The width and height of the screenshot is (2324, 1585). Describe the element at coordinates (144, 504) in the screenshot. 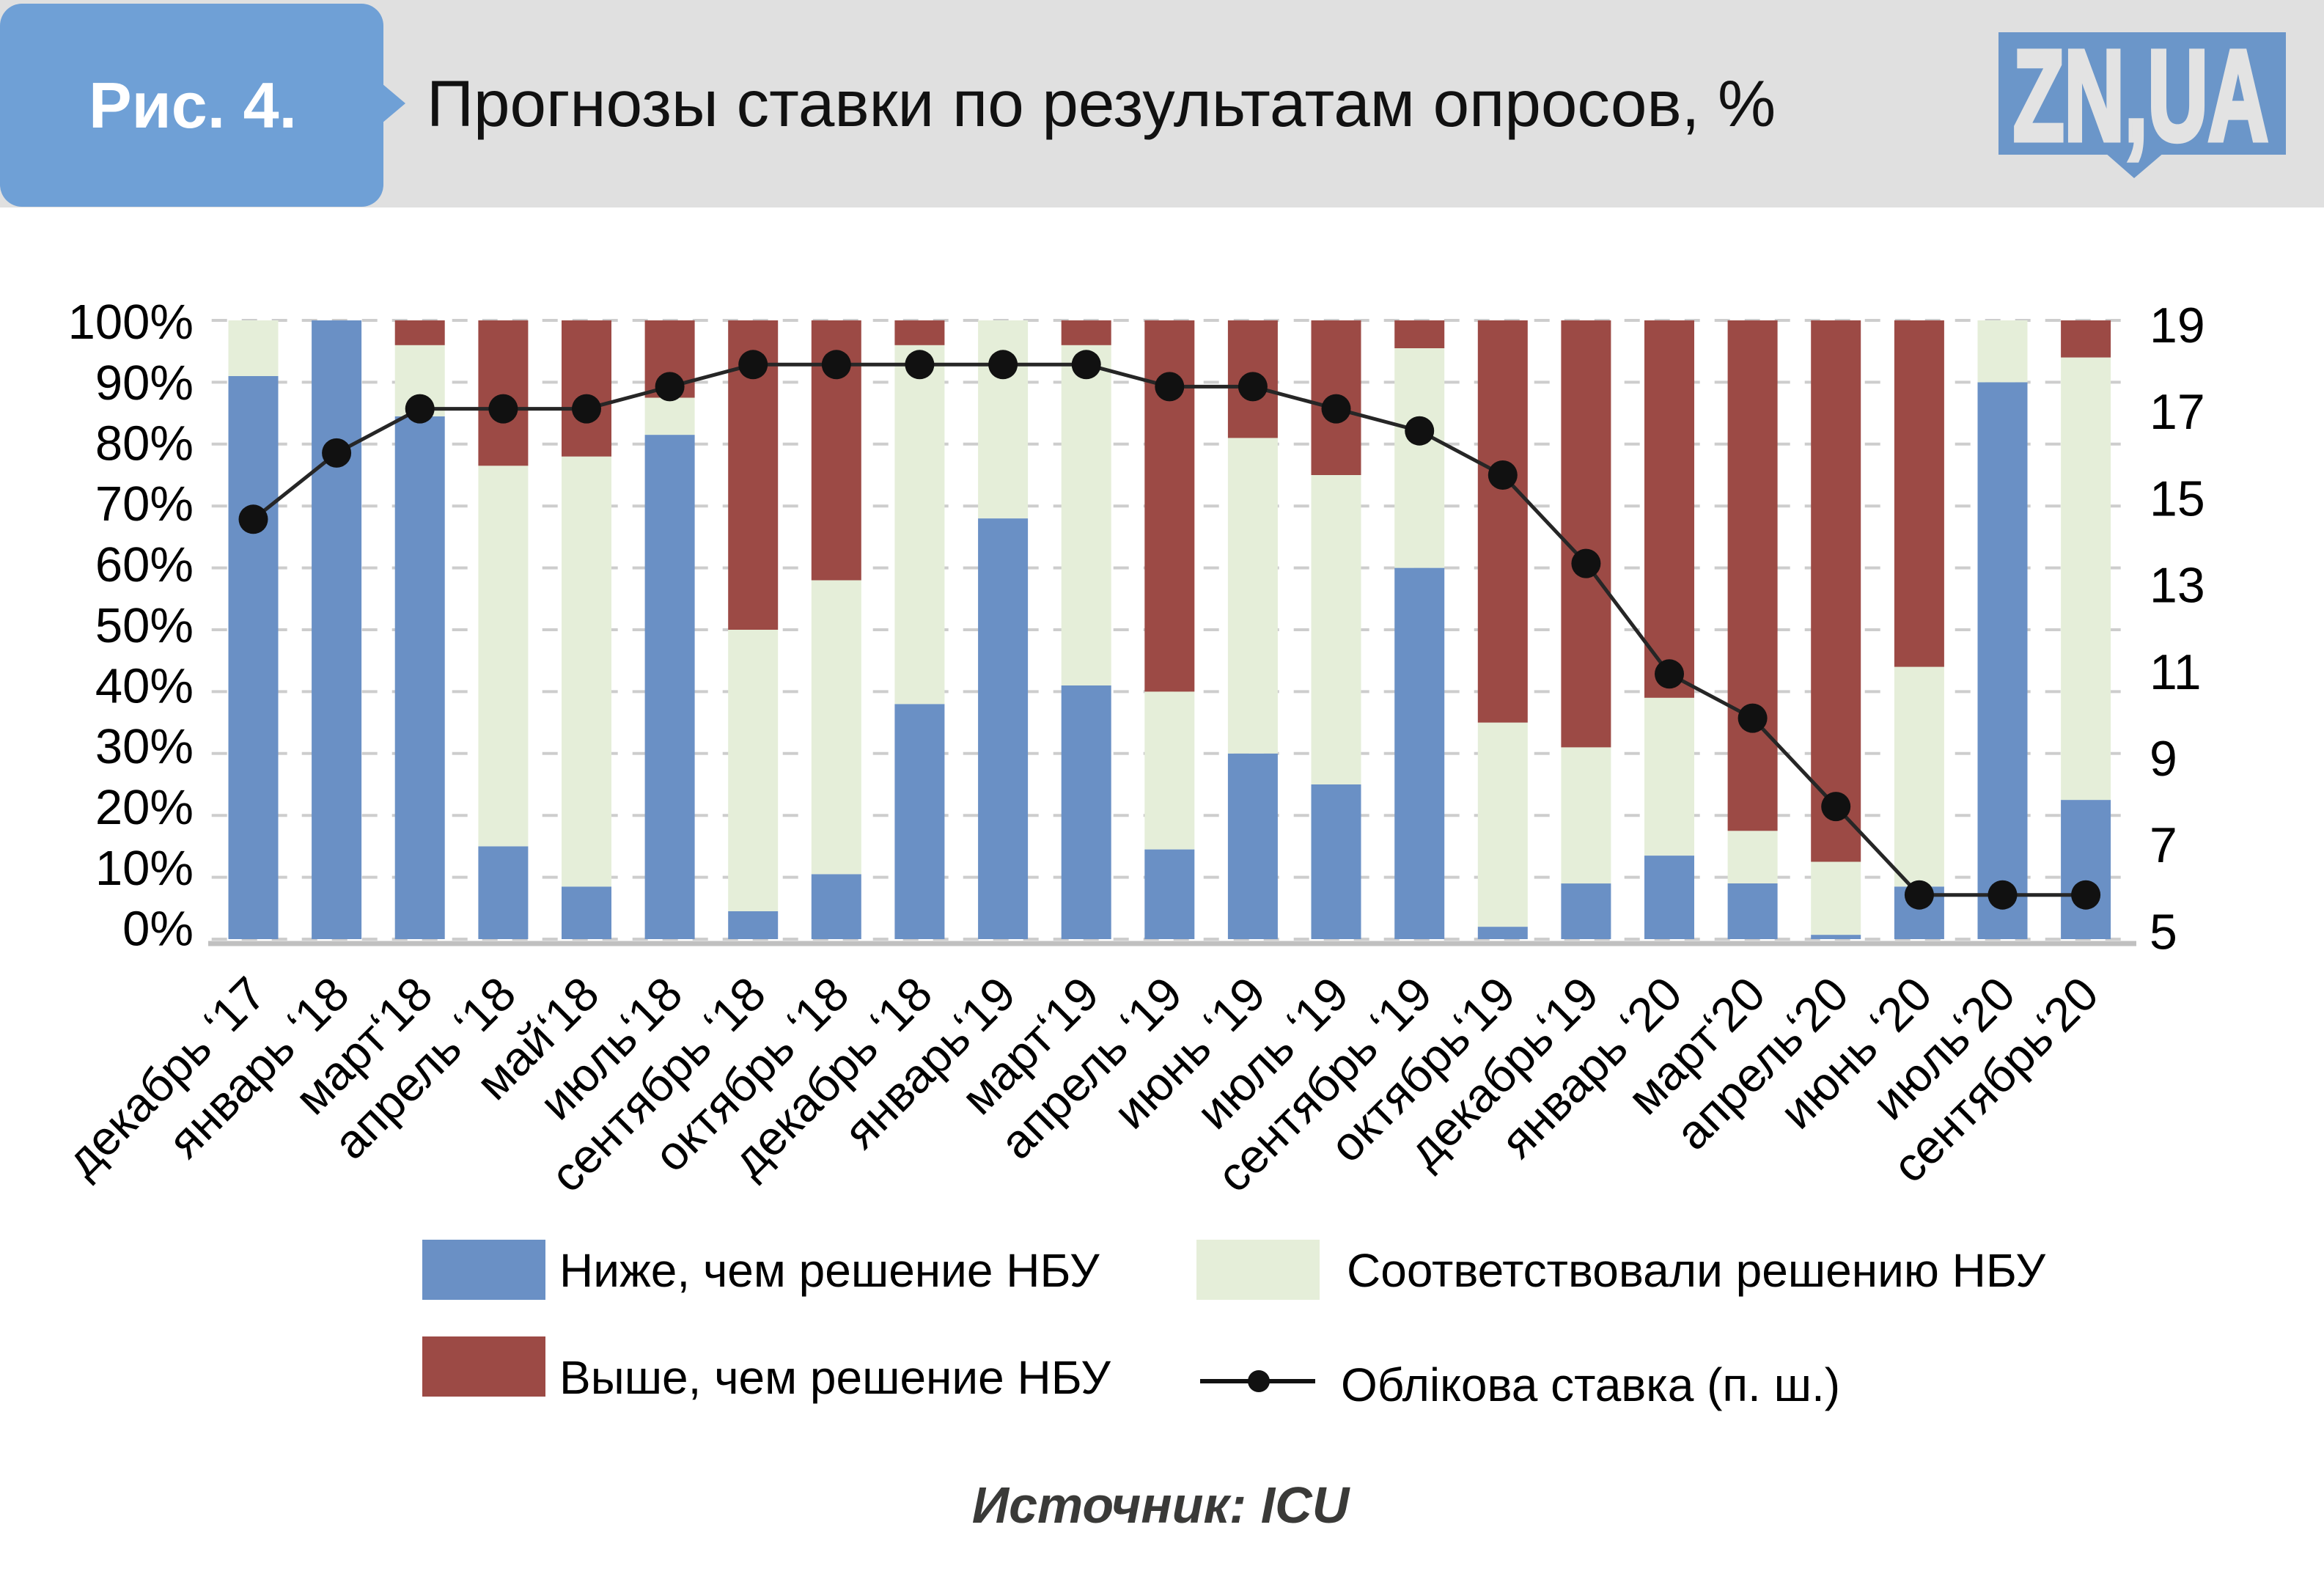

I see `svg-text: 70%` at that location.